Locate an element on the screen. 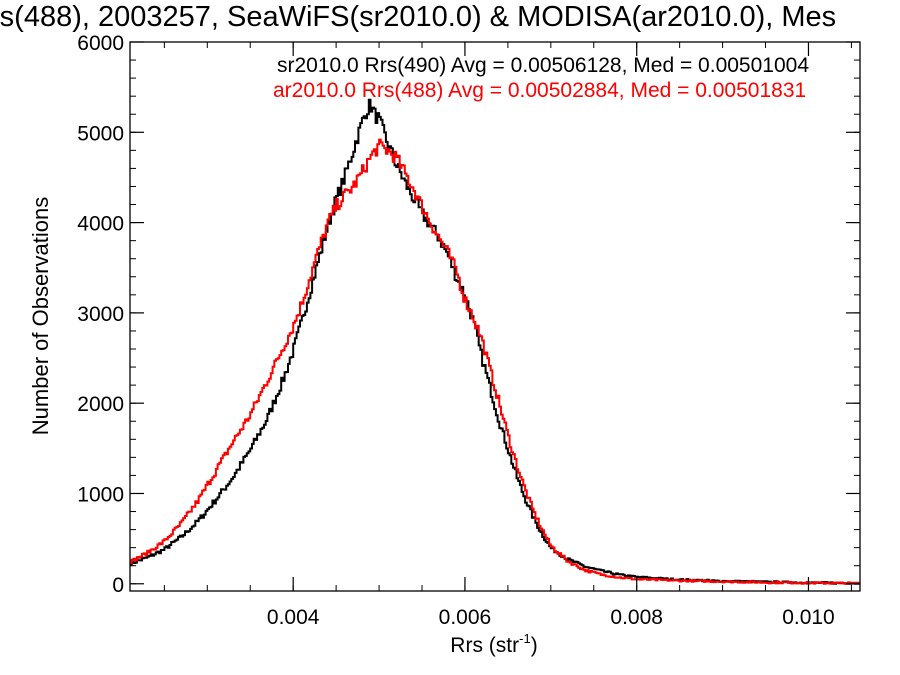  y-tick-label: 6000 is located at coordinates (100, 43).